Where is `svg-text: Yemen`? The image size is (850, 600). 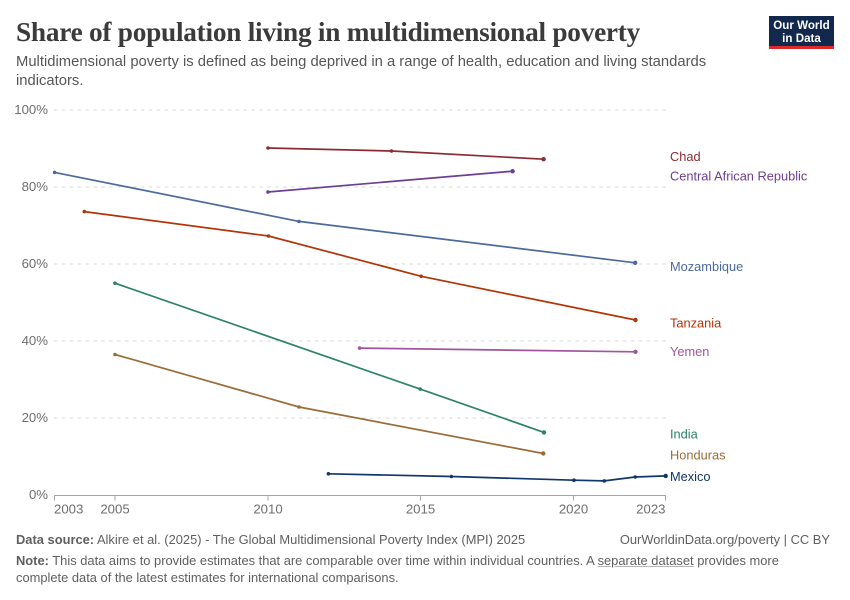
svg-text: Yemen is located at coordinates (689, 351).